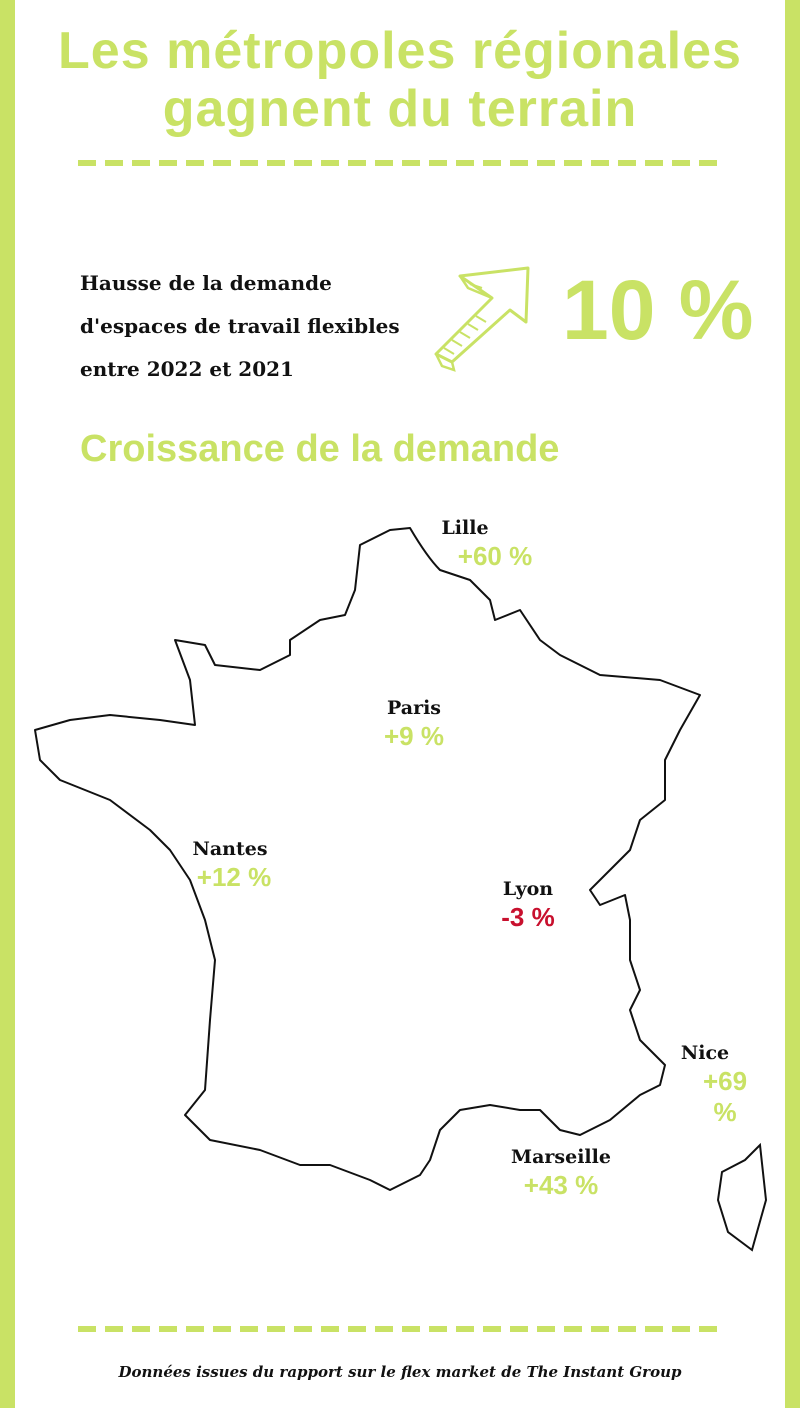 This screenshot has width=800, height=1408. Describe the element at coordinates (495, 556) in the screenshot. I see `city-value: +60 %` at that location.